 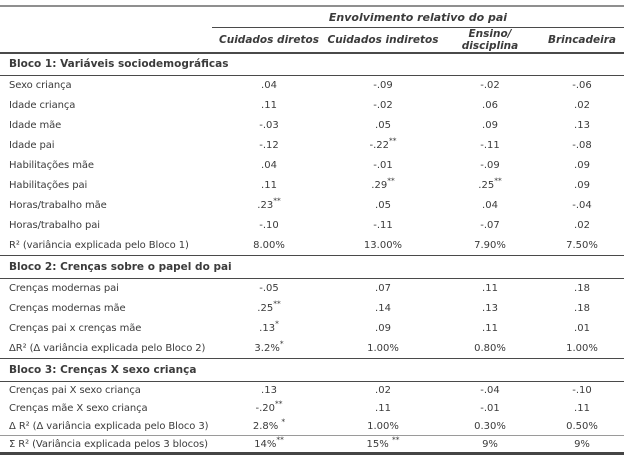 What do you see at coordinates (269, 125) in the screenshot?
I see `value-cell: -.03` at bounding box center [269, 125].